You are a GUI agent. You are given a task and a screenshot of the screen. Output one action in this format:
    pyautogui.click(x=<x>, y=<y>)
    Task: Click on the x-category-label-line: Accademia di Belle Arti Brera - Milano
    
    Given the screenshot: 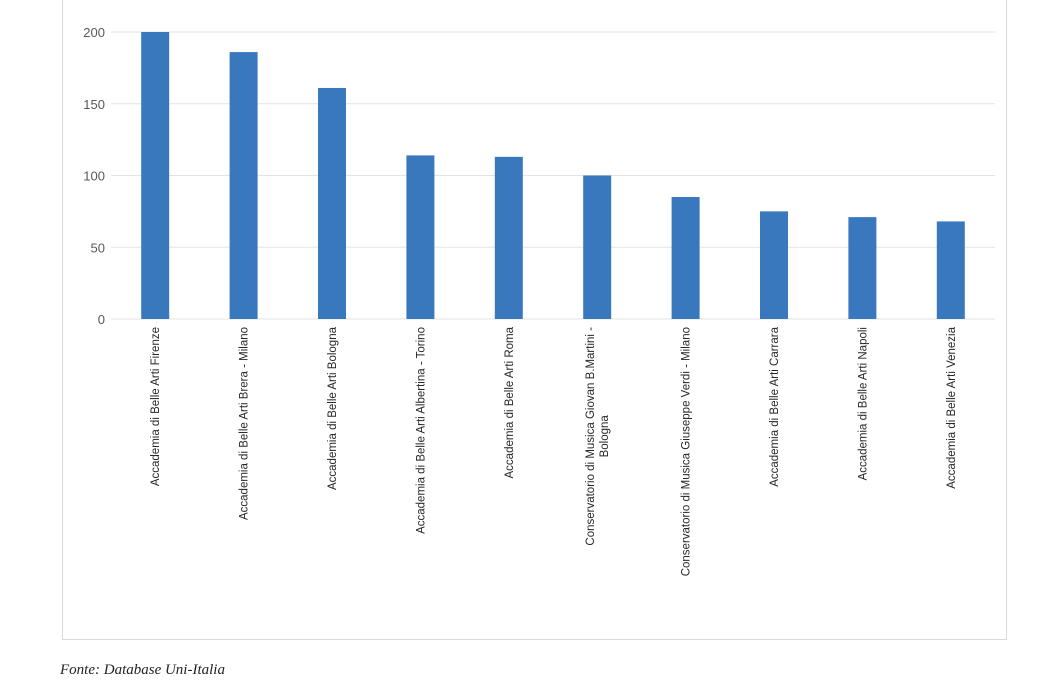 What is the action you would take?
    pyautogui.click(x=245, y=423)
    